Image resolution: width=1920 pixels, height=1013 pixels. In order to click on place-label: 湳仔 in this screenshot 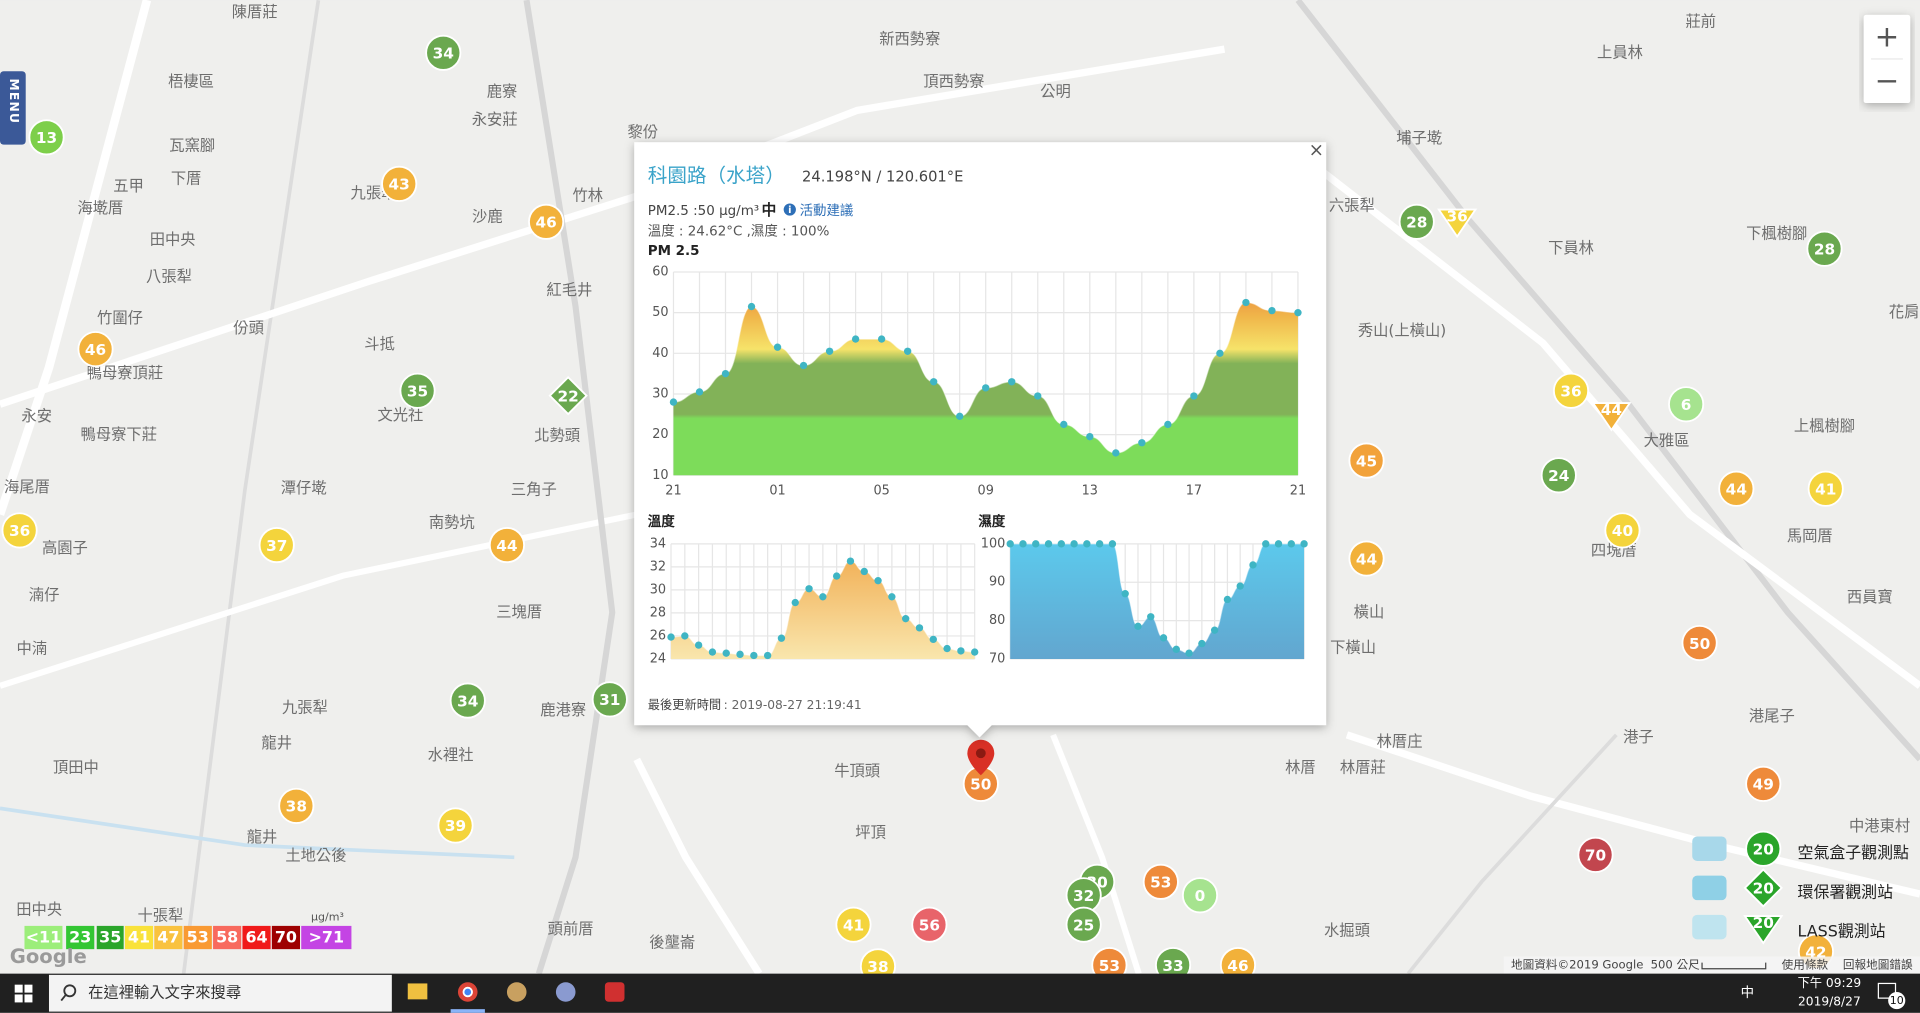, I will do `click(44, 595)`.